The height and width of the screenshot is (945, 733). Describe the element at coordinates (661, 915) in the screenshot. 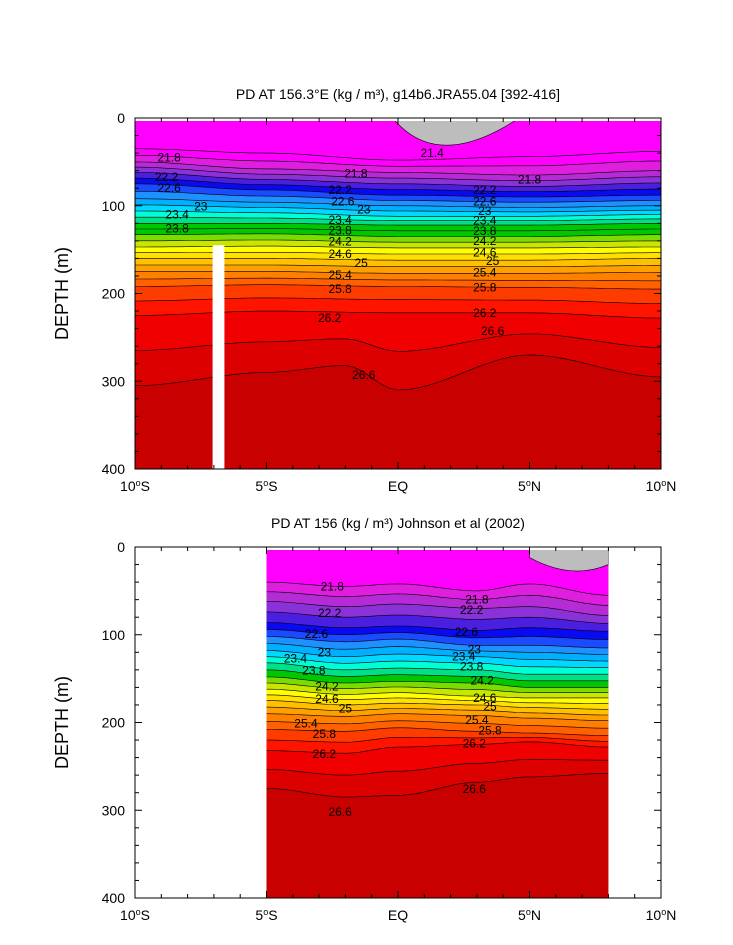

I see `x-tick-label: 10oN` at that location.